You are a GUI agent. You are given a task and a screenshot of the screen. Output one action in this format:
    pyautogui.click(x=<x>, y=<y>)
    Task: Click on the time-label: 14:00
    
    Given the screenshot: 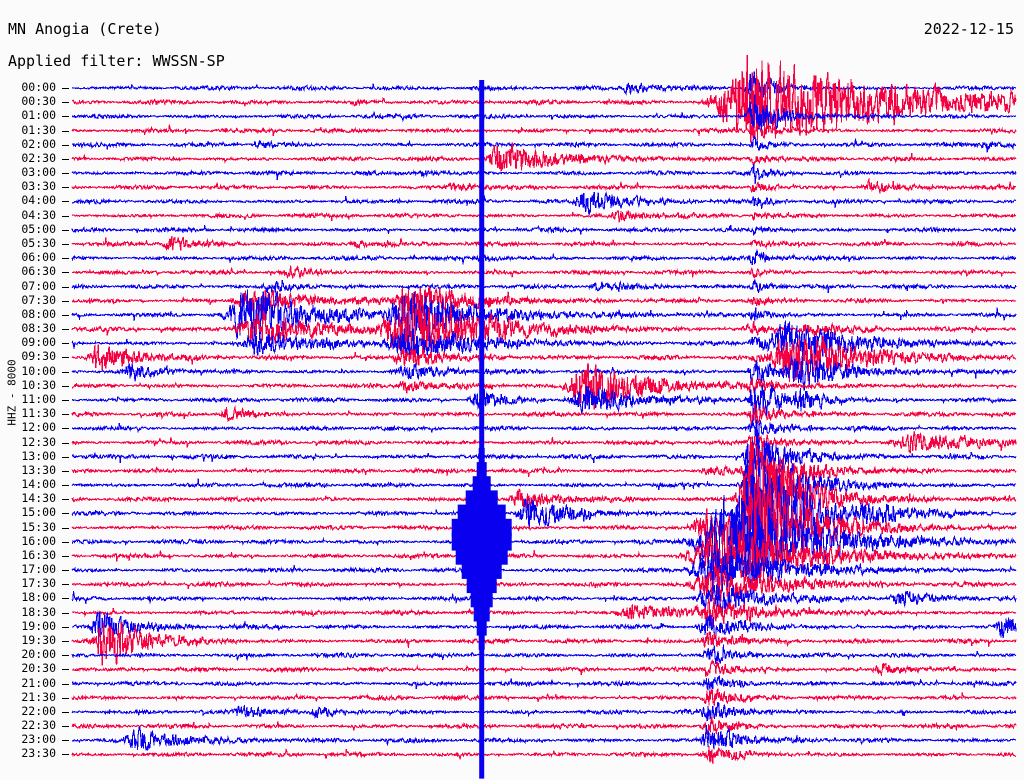 What is the action you would take?
    pyautogui.click(x=38, y=484)
    